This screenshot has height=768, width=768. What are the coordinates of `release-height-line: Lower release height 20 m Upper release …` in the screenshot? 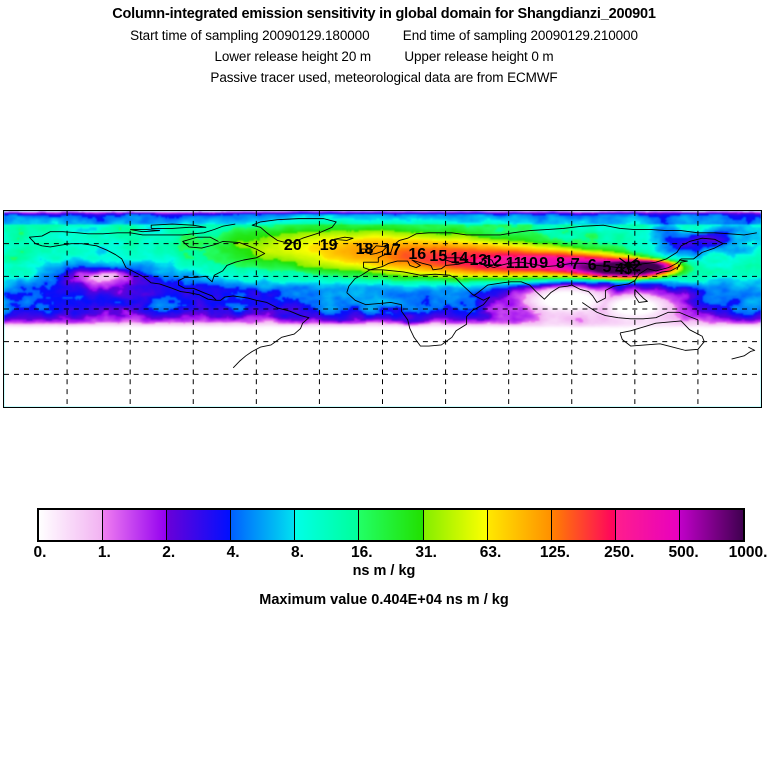 It's located at (384, 56).